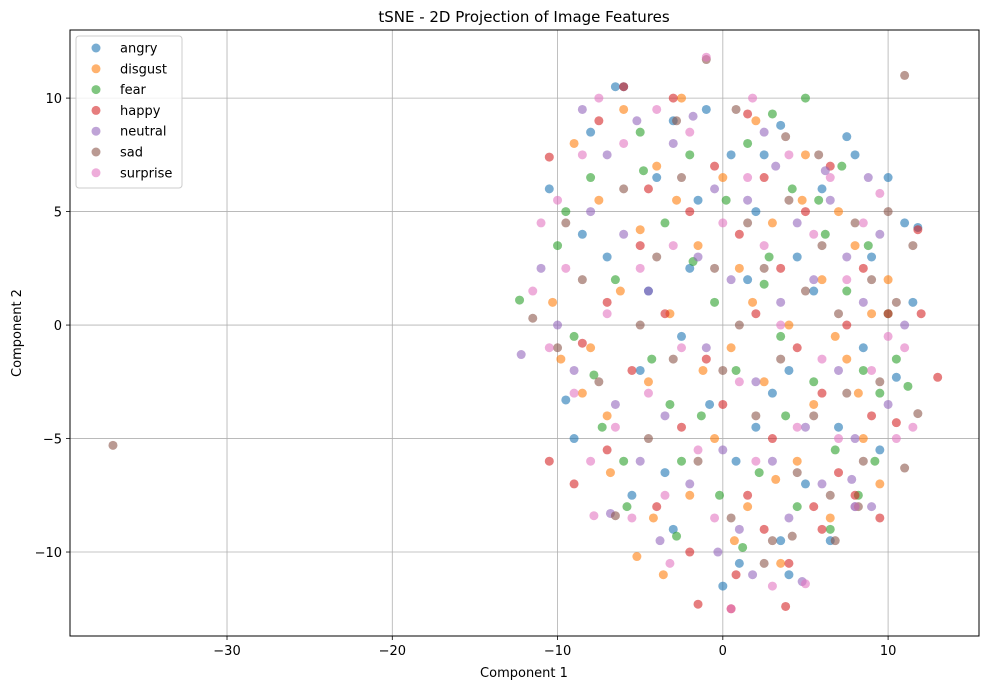 The image size is (989, 690). Describe the element at coordinates (129, 112) in the screenshot. I see `legend: angry disgust fear happy neutral sad surprise` at that location.